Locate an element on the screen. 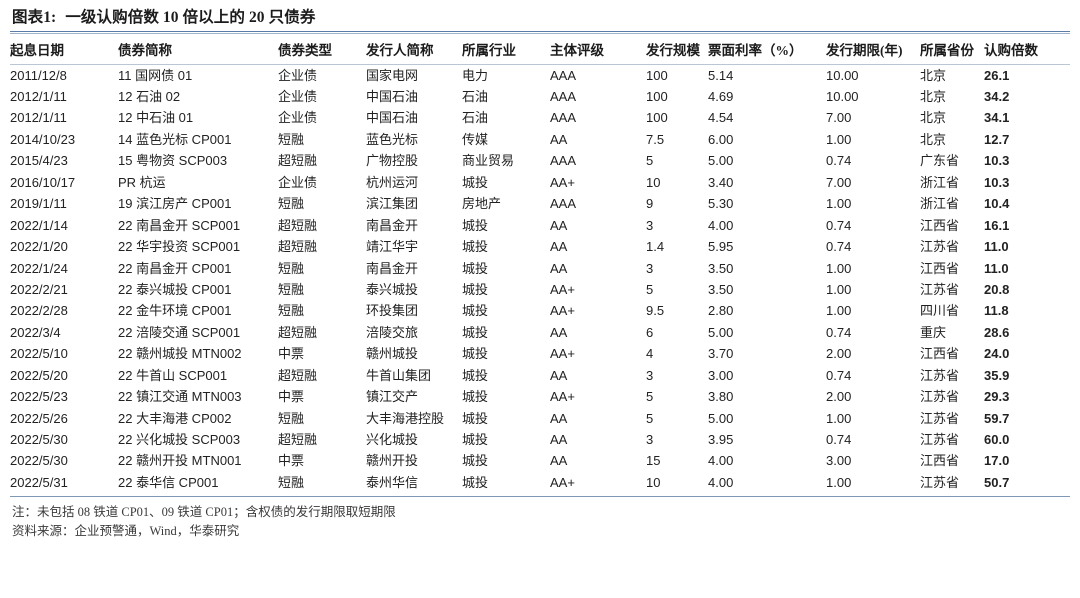 The image size is (1080, 598). cell-bond-type: 超短融 is located at coordinates (298, 247).